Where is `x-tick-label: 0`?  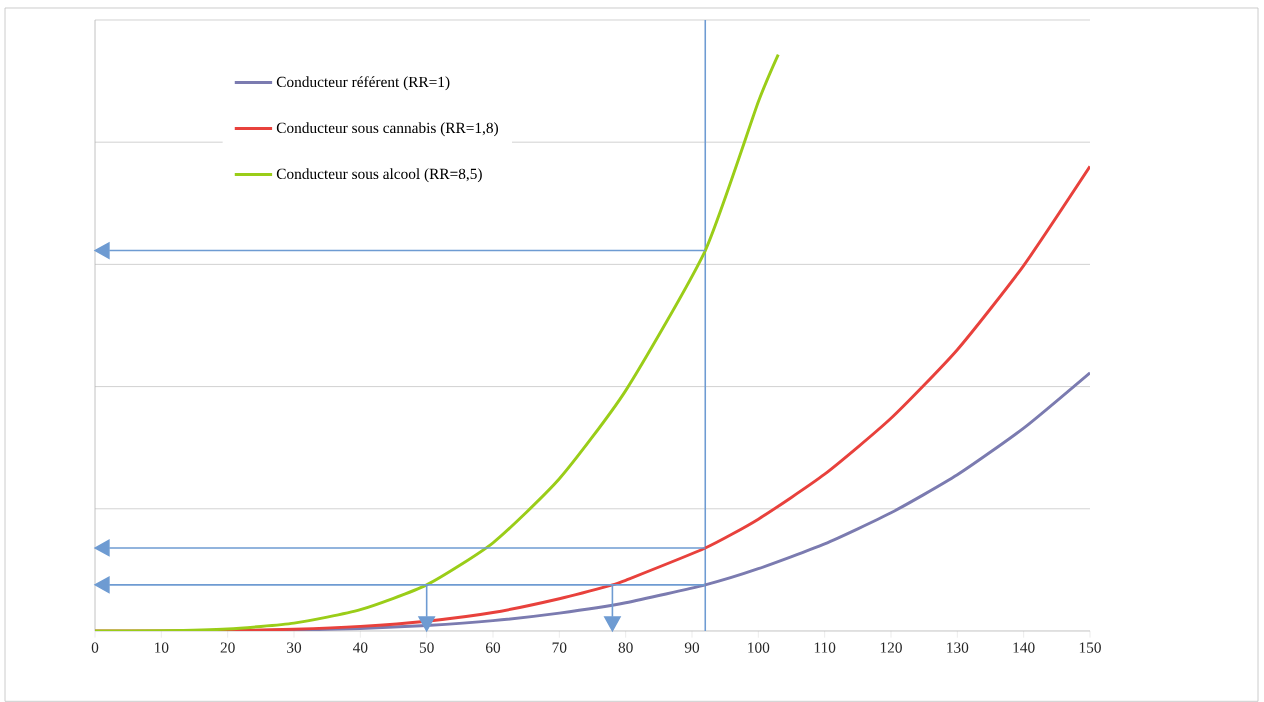
x-tick-label: 0 is located at coordinates (95, 647).